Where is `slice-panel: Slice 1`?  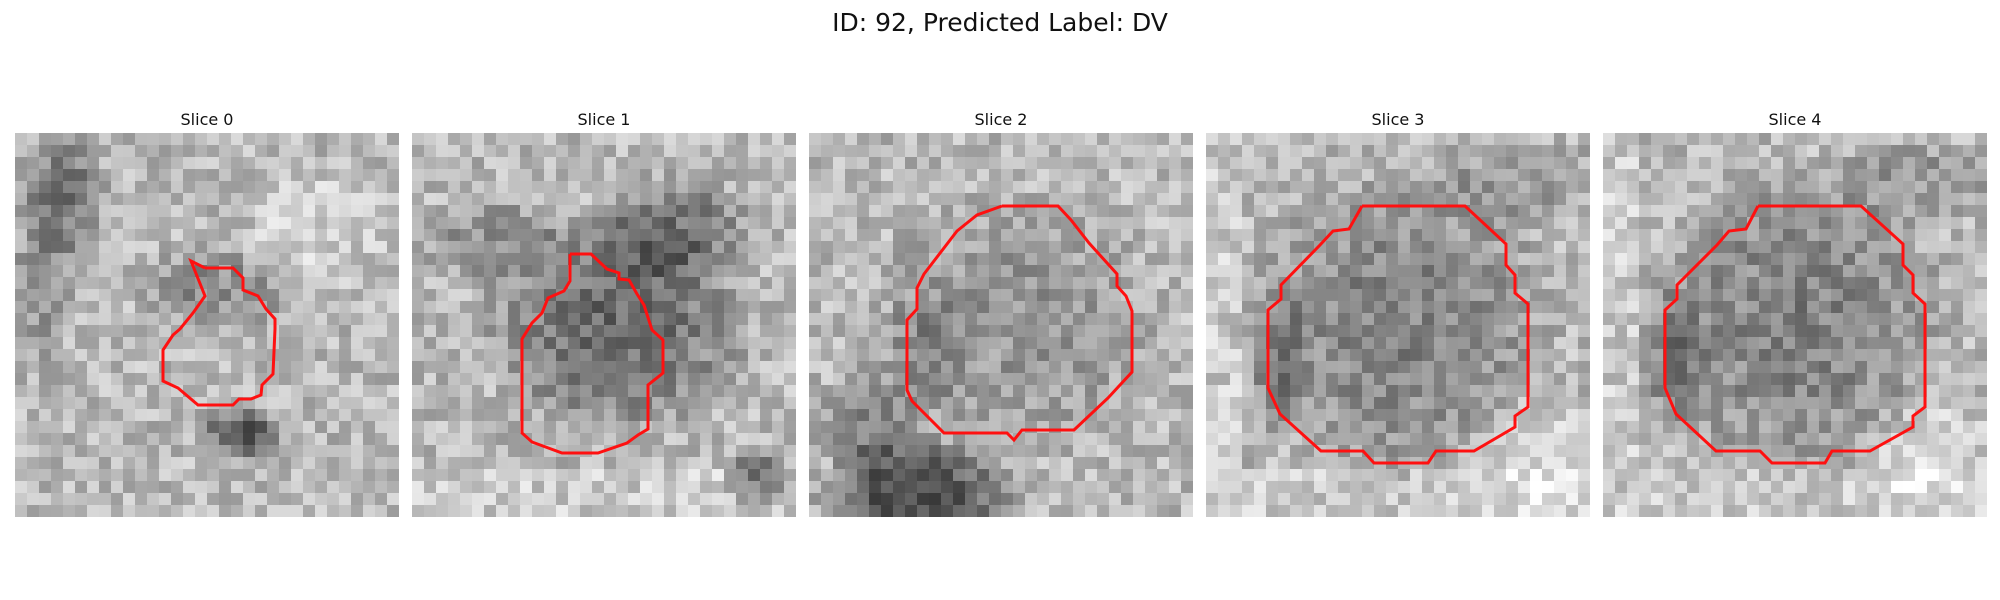 slice-panel: Slice 1 is located at coordinates (604, 313).